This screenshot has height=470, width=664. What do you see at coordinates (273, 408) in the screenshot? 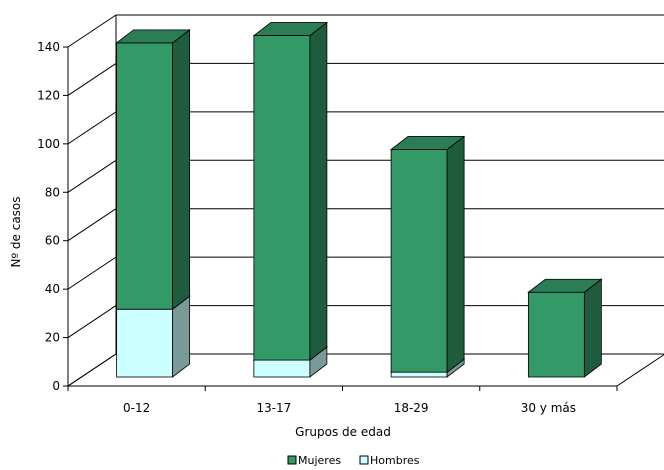
I see `x-tick-label: 13-17` at bounding box center [273, 408].